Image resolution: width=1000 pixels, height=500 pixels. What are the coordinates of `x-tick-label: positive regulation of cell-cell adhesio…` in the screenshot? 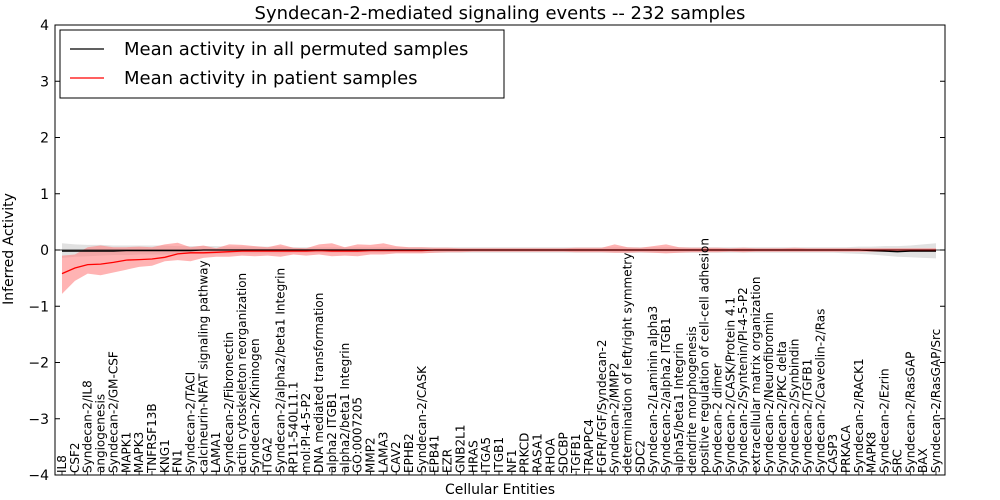 It's located at (705, 355).